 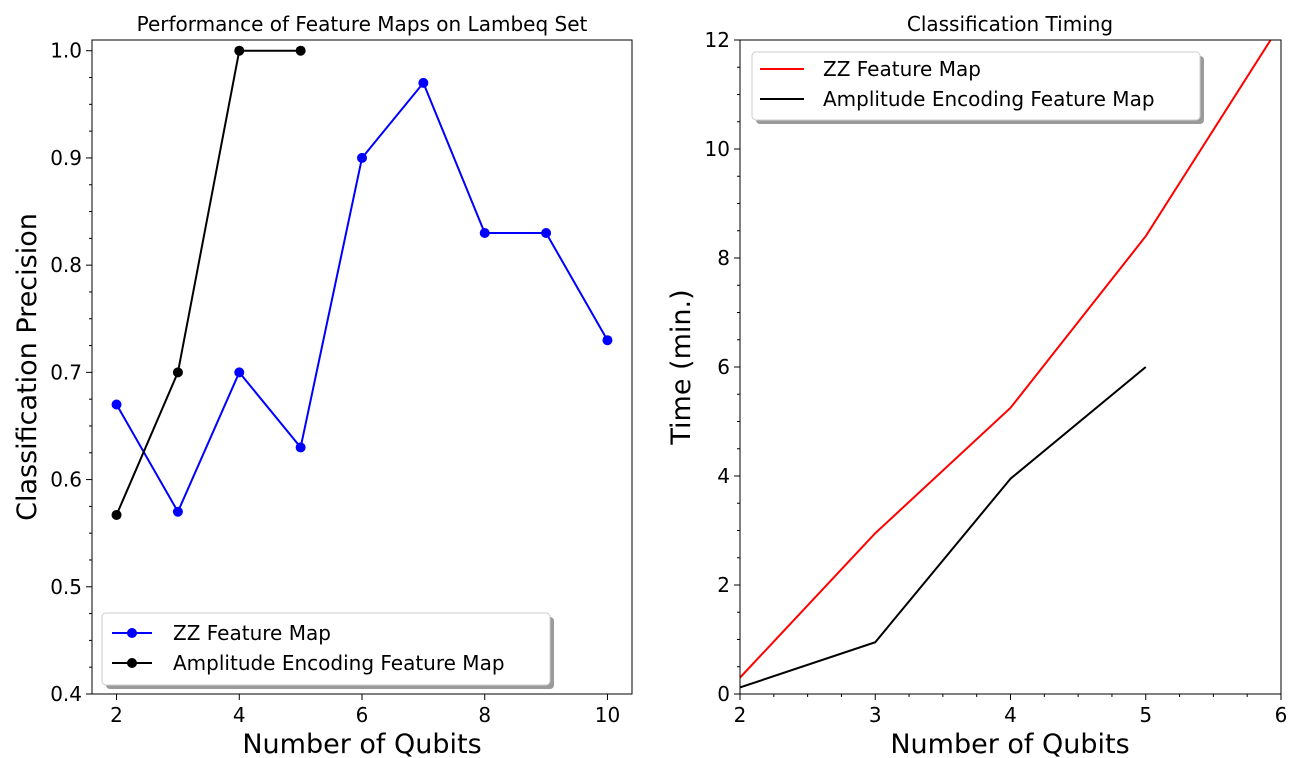 What do you see at coordinates (484, 715) in the screenshot?
I see `x-tick-label: 8` at bounding box center [484, 715].